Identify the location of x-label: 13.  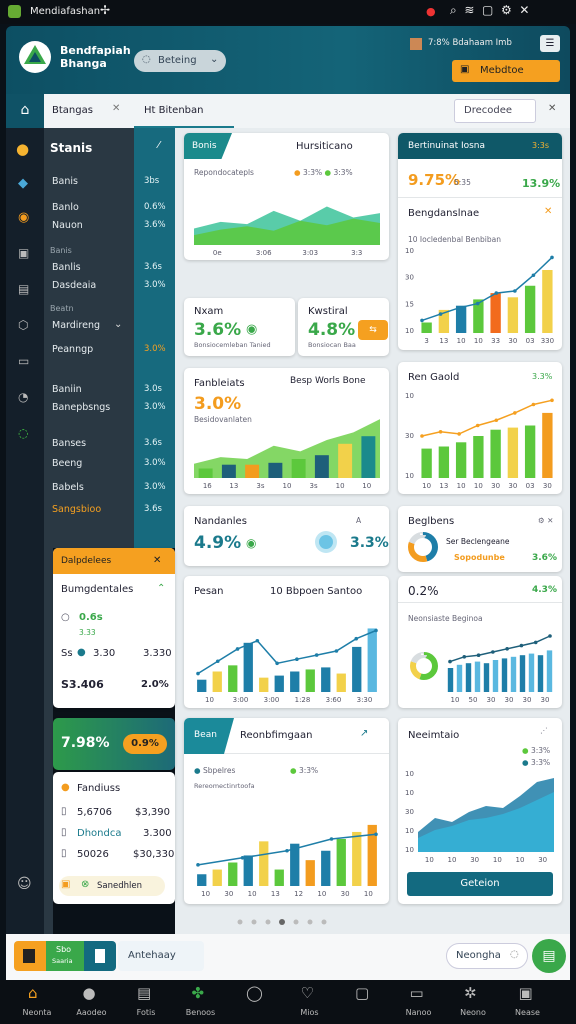
(275, 894).